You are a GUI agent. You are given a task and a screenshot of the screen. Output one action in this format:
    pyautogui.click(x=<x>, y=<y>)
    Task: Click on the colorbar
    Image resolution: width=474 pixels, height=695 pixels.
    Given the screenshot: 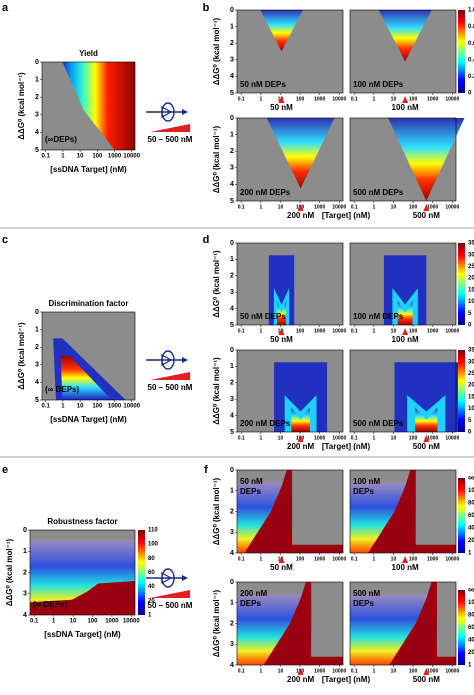 What is the action you would take?
    pyautogui.click(x=461, y=284)
    